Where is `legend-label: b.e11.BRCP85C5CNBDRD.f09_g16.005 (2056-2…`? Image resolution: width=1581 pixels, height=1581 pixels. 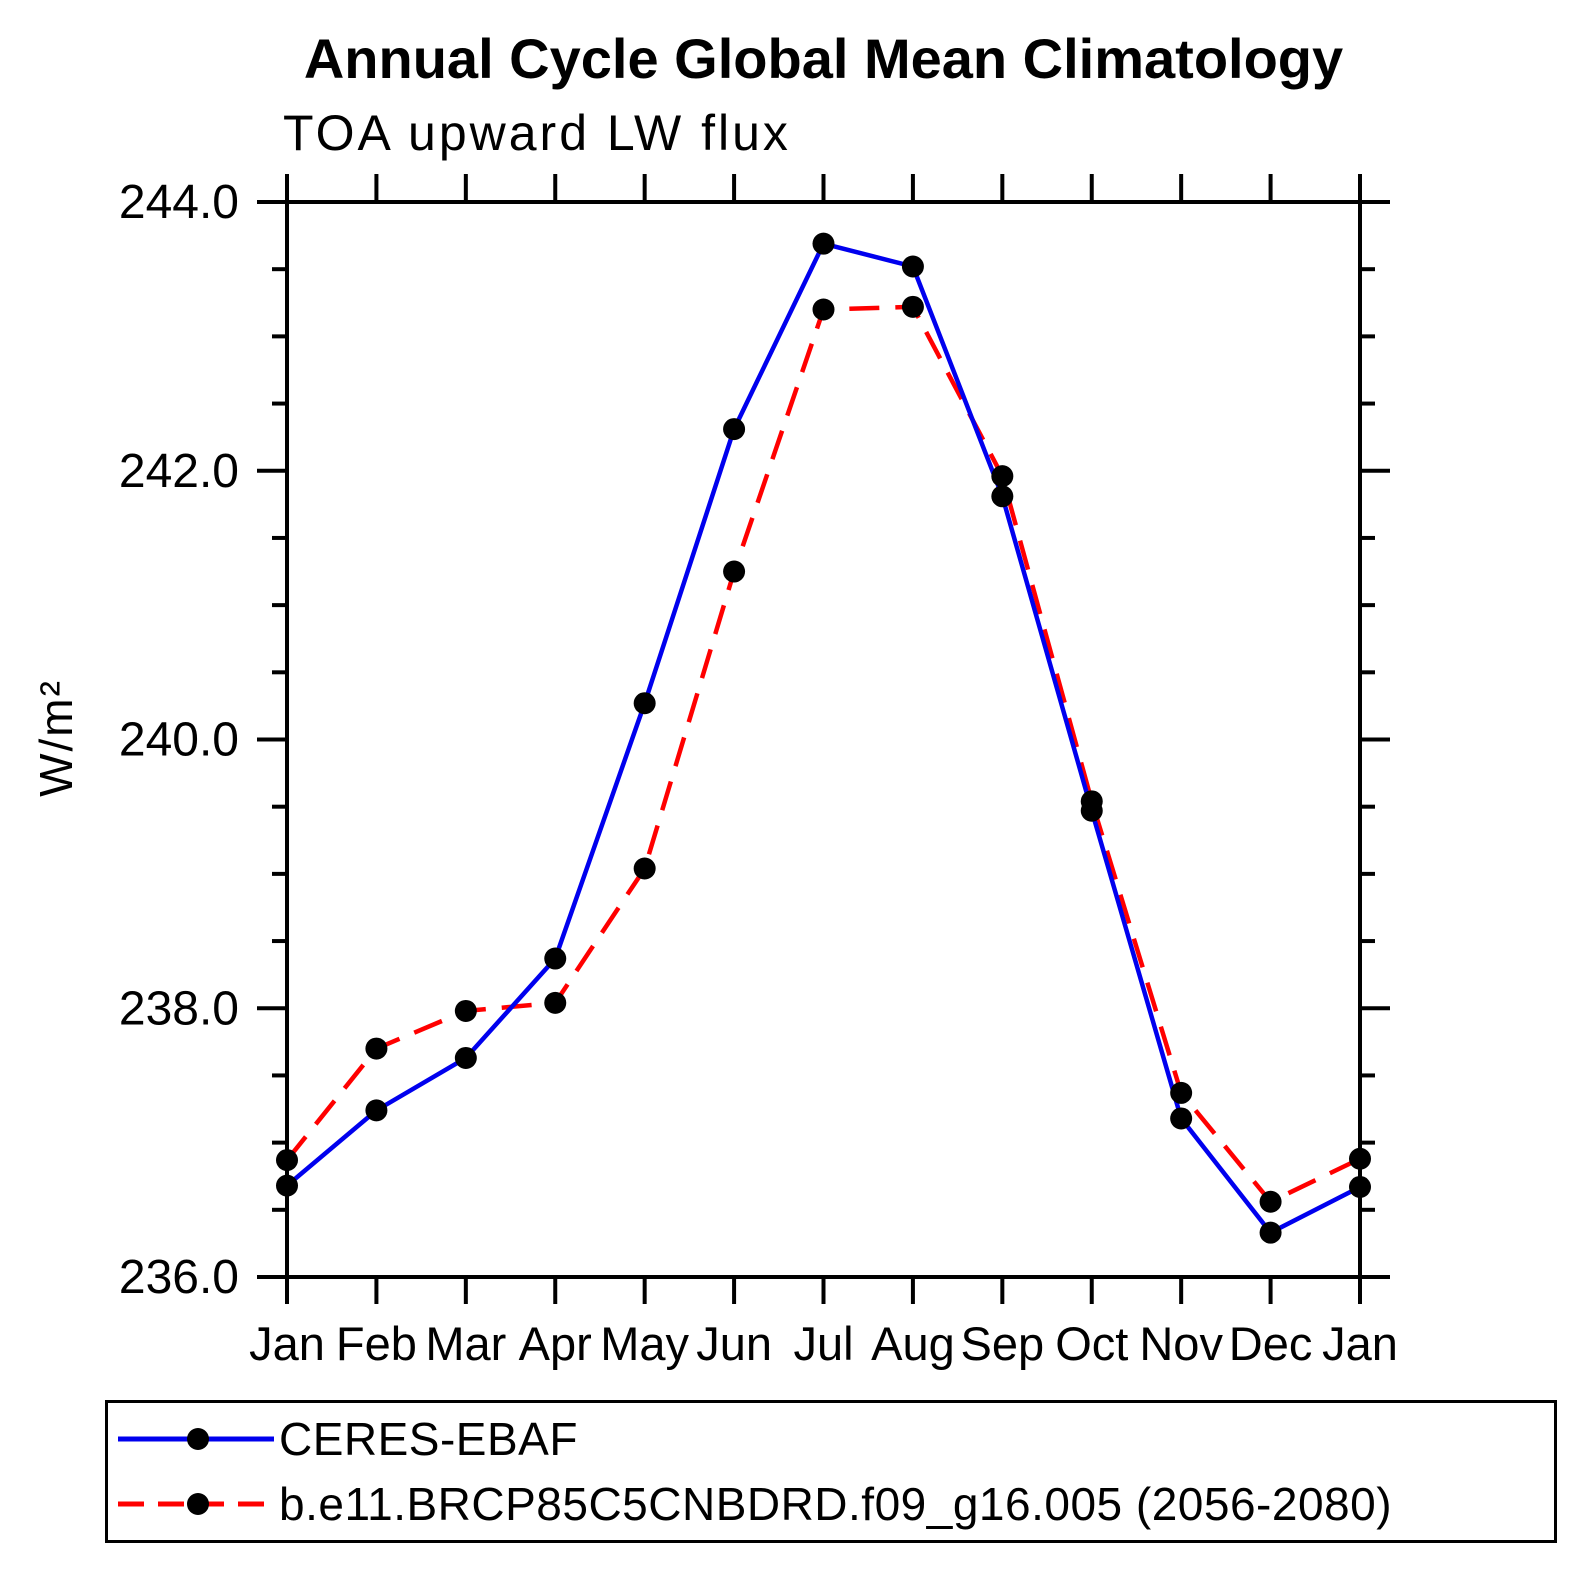 legend-label: b.e11.BRCP85C5CNBDRD.f09_g16.005 (2056-2… is located at coordinates (836, 1503).